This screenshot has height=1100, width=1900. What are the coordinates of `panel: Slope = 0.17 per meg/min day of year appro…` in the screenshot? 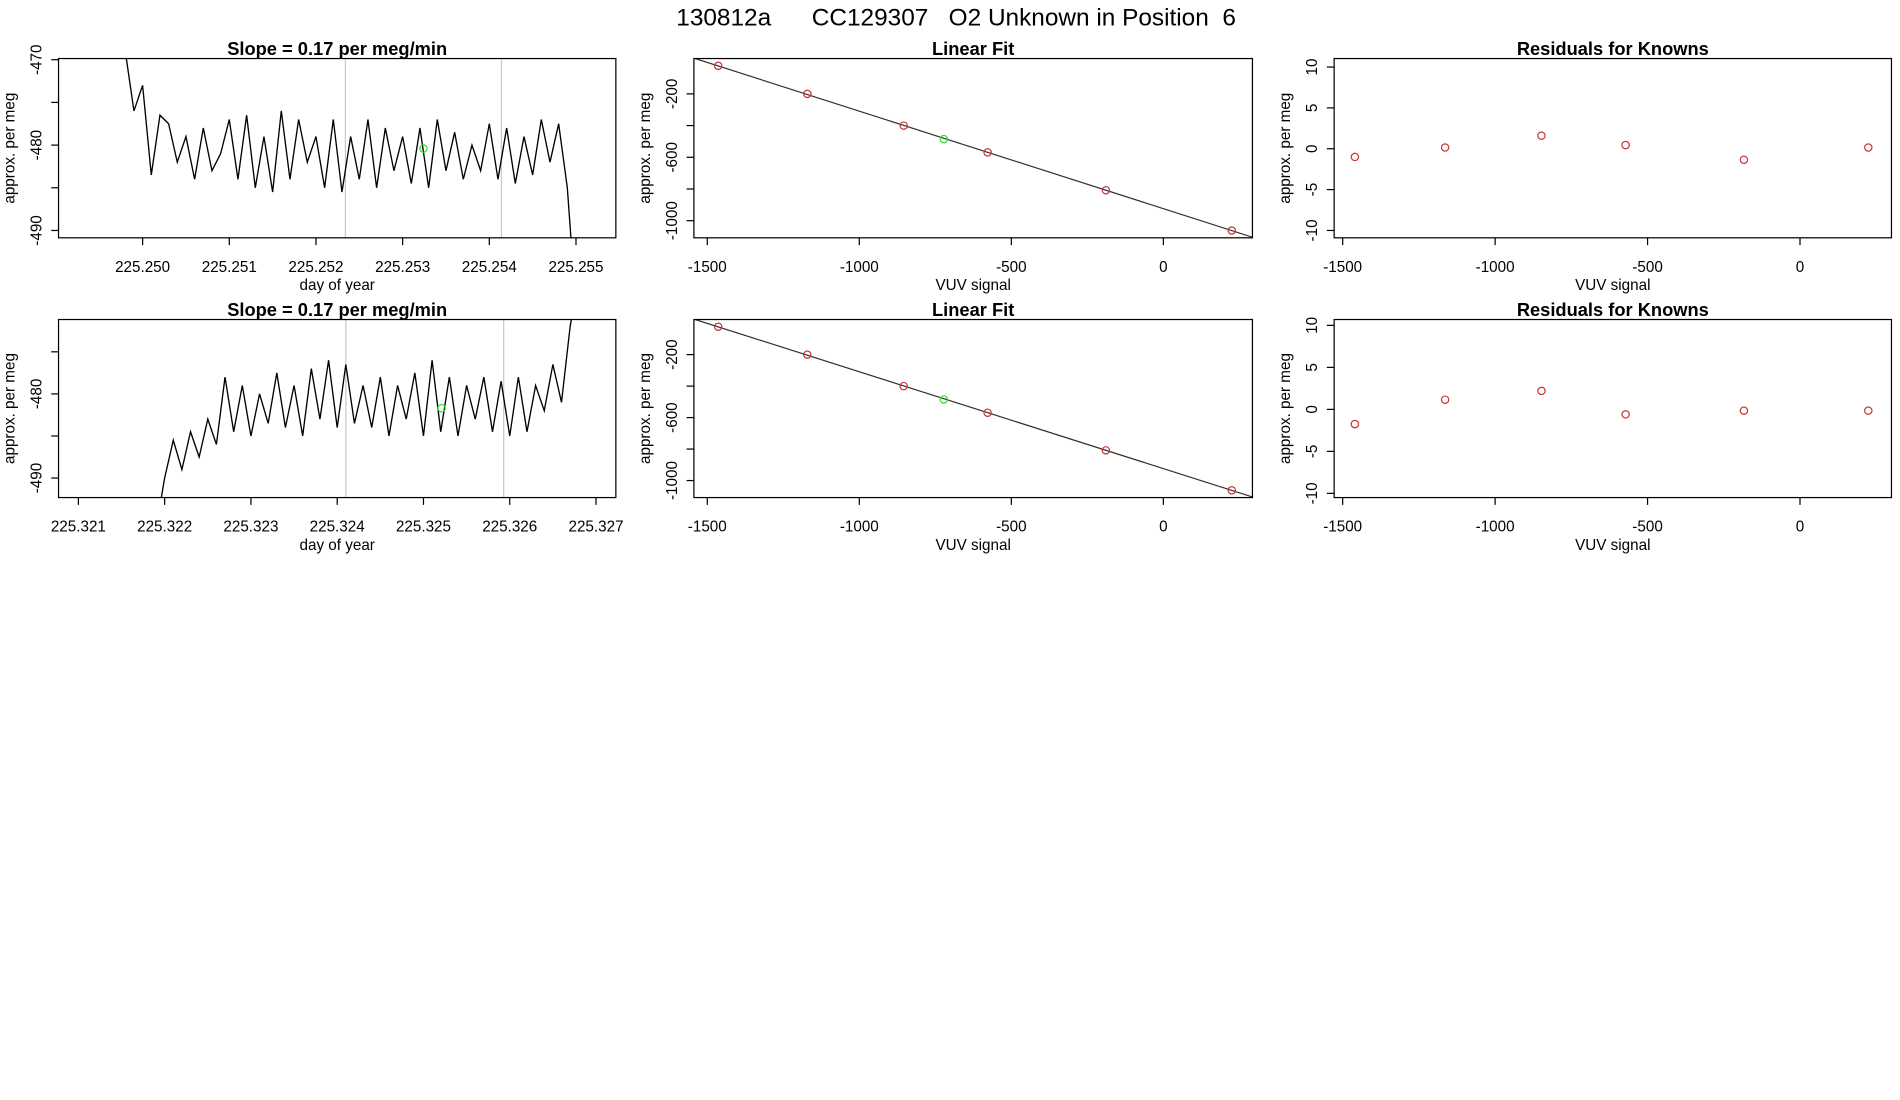 It's located at (313, 426).